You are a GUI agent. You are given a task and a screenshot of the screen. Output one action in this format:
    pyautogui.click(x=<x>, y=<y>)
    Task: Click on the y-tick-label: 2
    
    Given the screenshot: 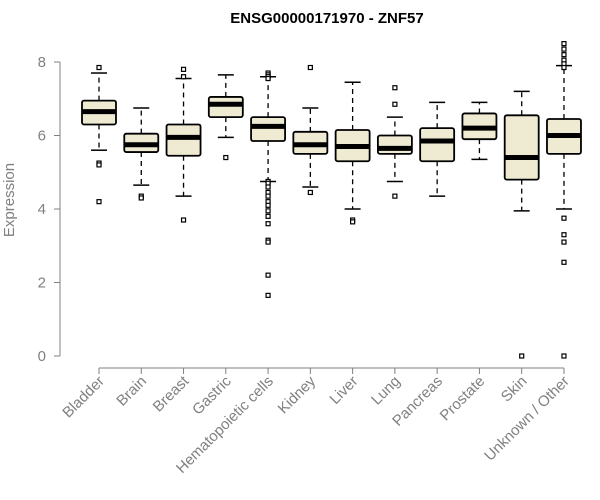 What is the action you would take?
    pyautogui.click(x=42, y=283)
    